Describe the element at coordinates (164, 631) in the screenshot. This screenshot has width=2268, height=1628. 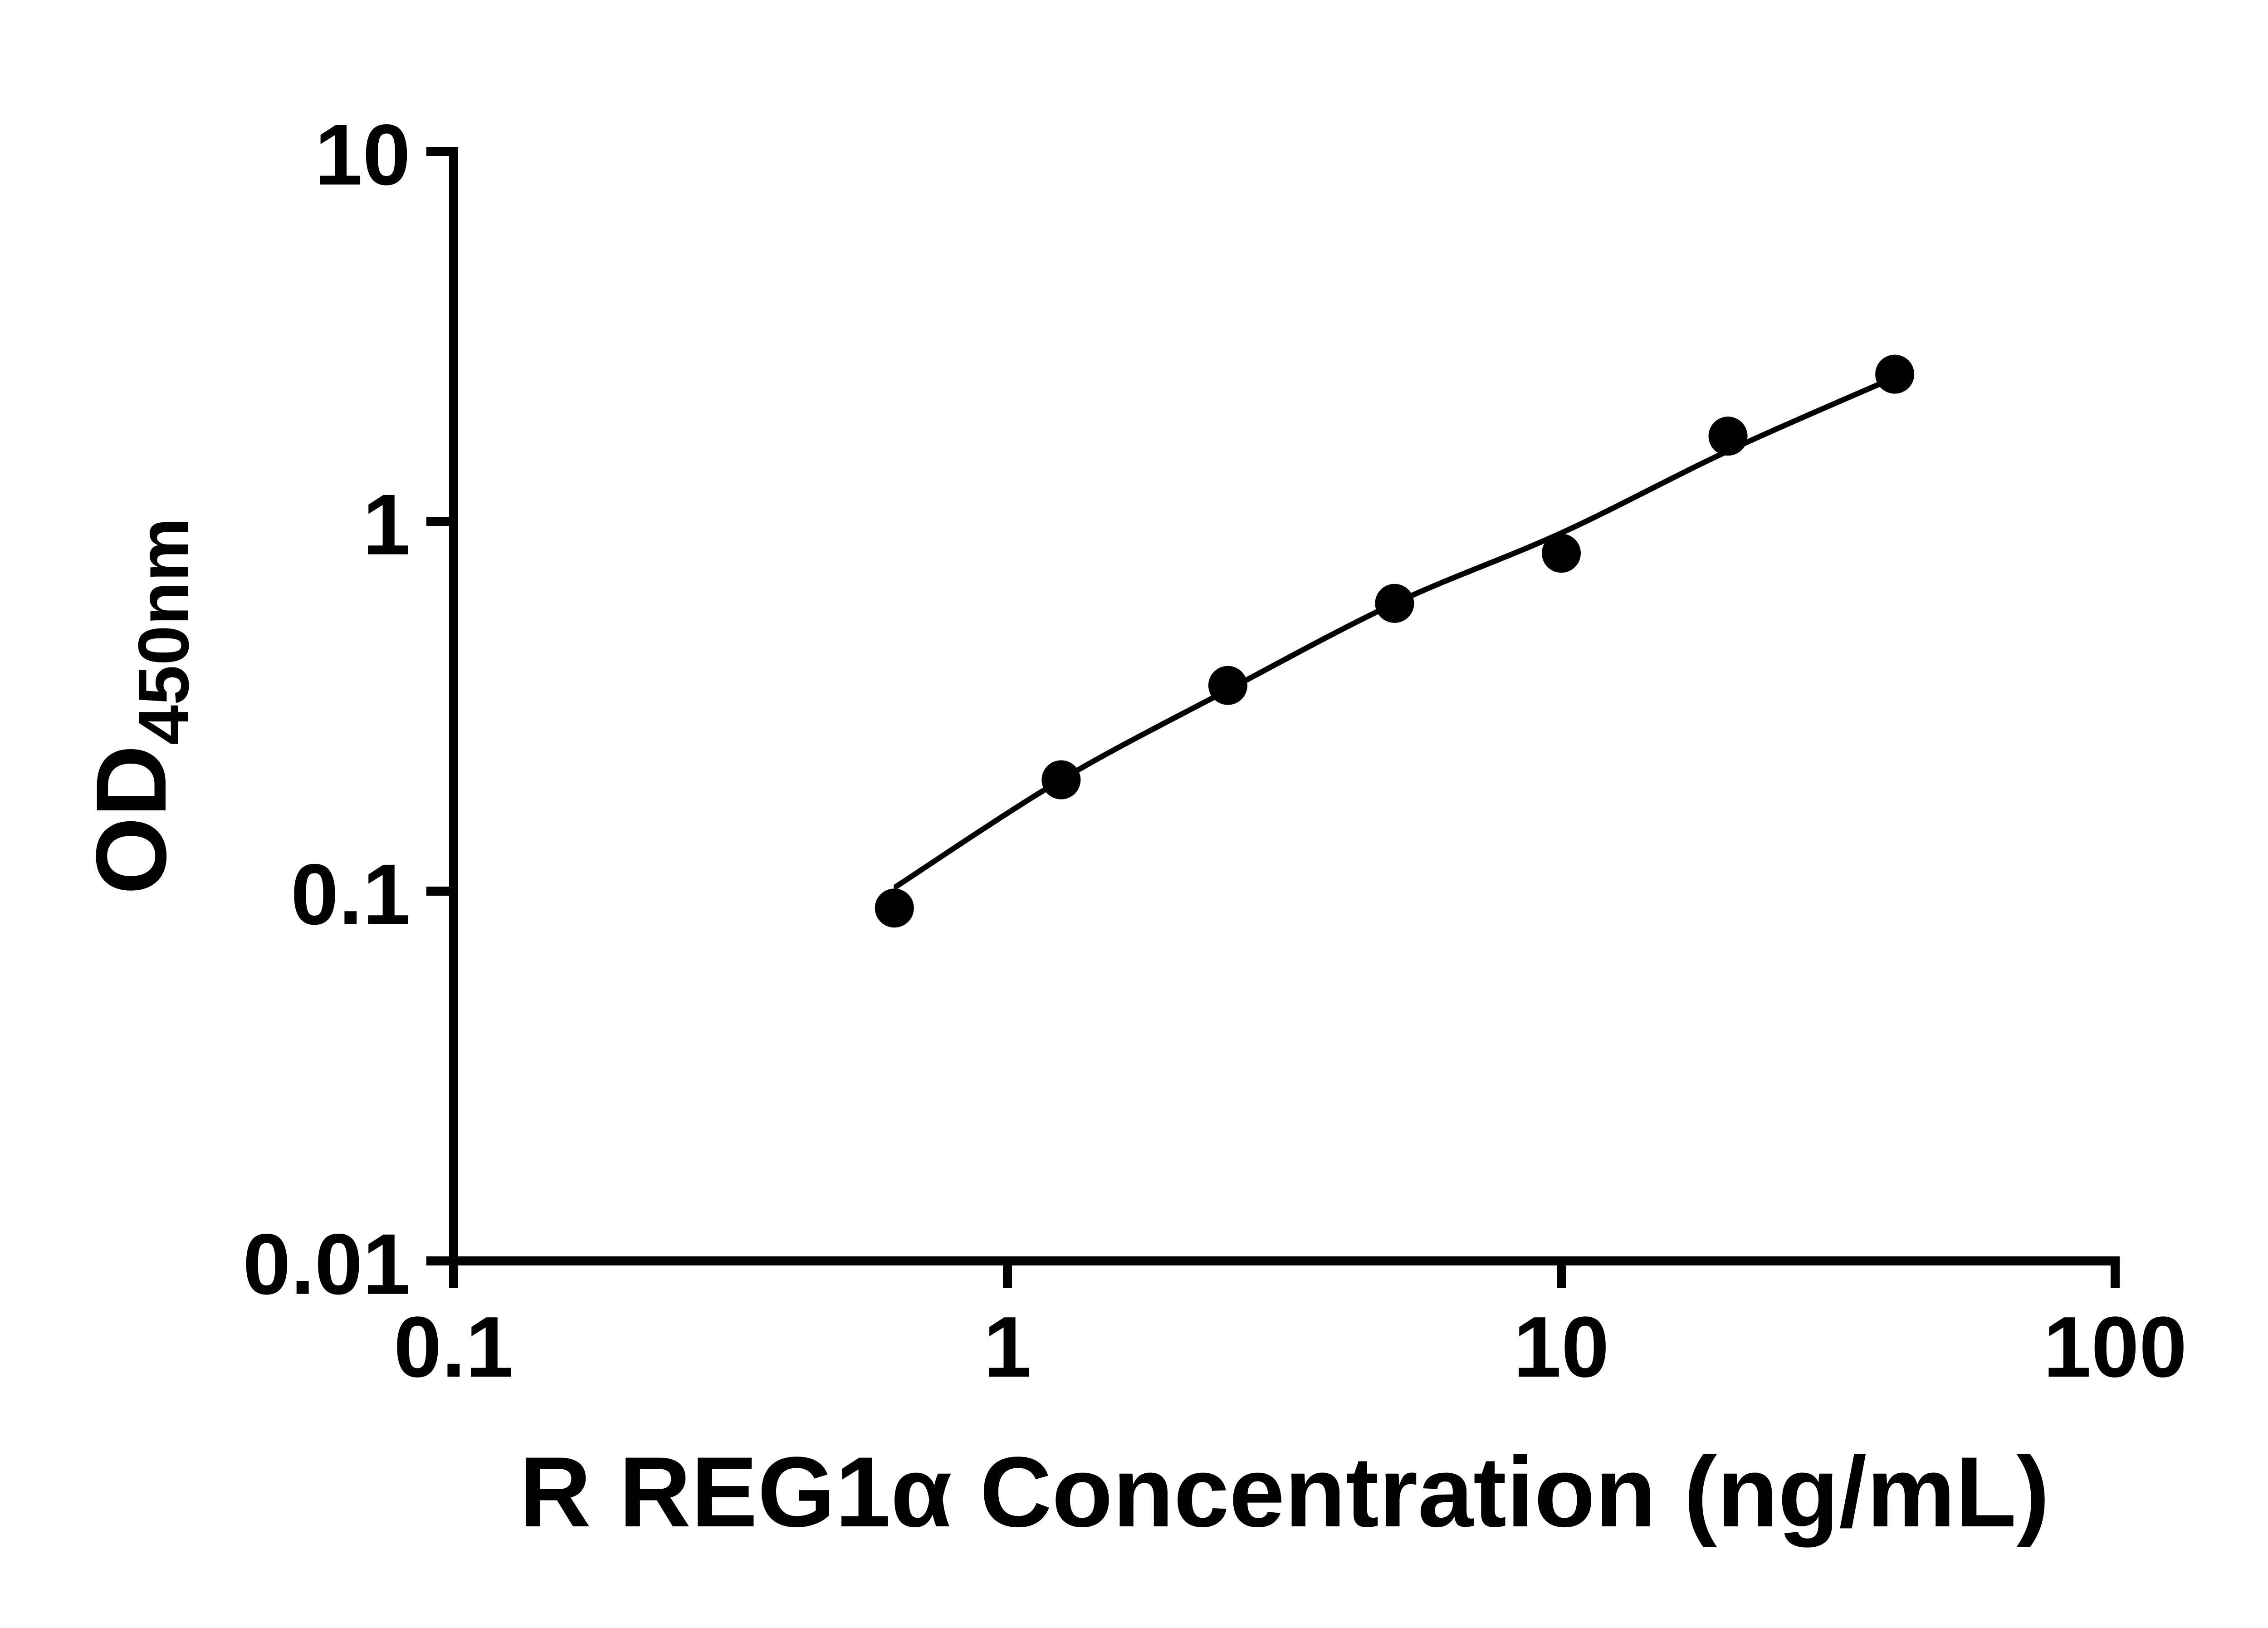
I see `y-axis-title-subscript: 450nm` at that location.